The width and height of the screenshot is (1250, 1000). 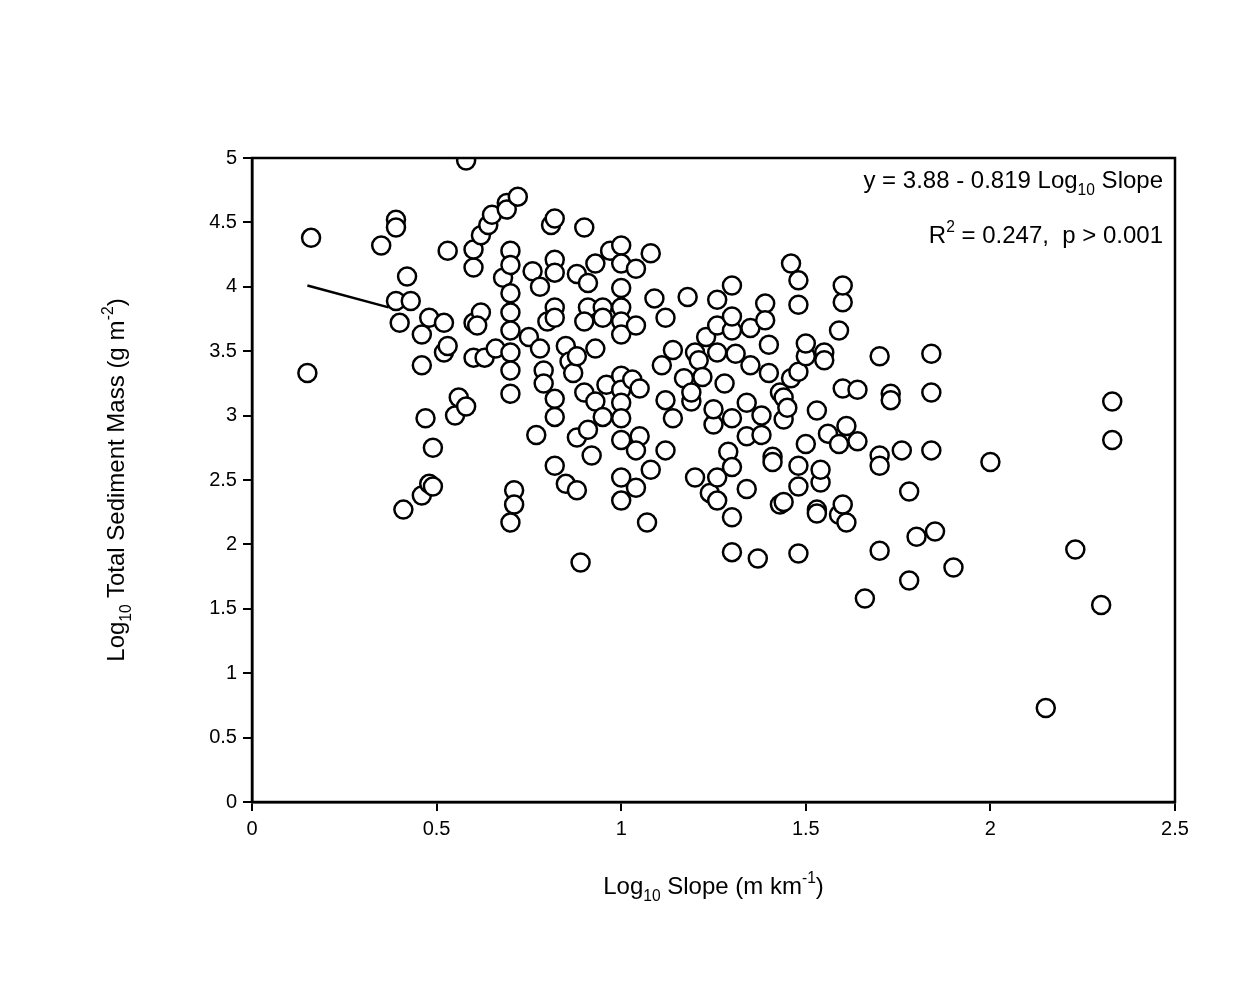 I want to click on y-tick-label: 4, so click(x=231, y=285).